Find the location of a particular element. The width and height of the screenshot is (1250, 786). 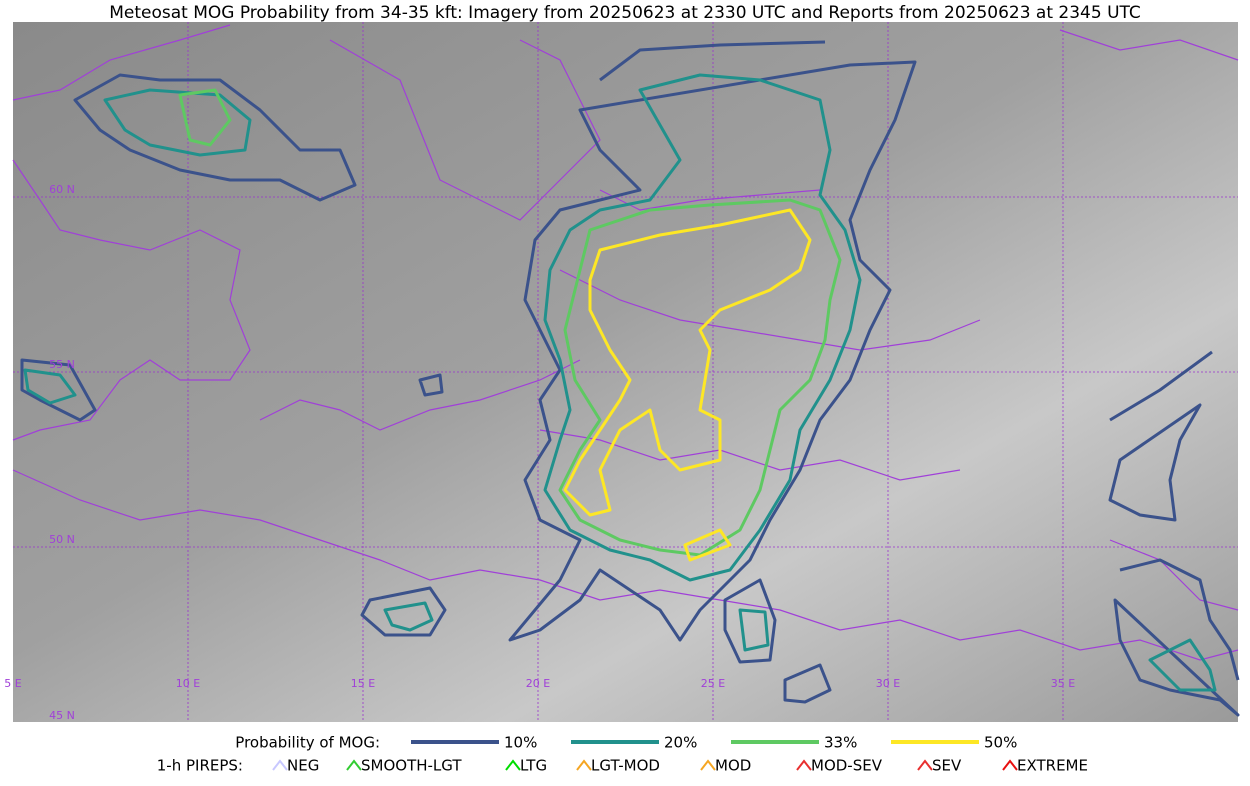

legend-label: 50% is located at coordinates (1000, 743).